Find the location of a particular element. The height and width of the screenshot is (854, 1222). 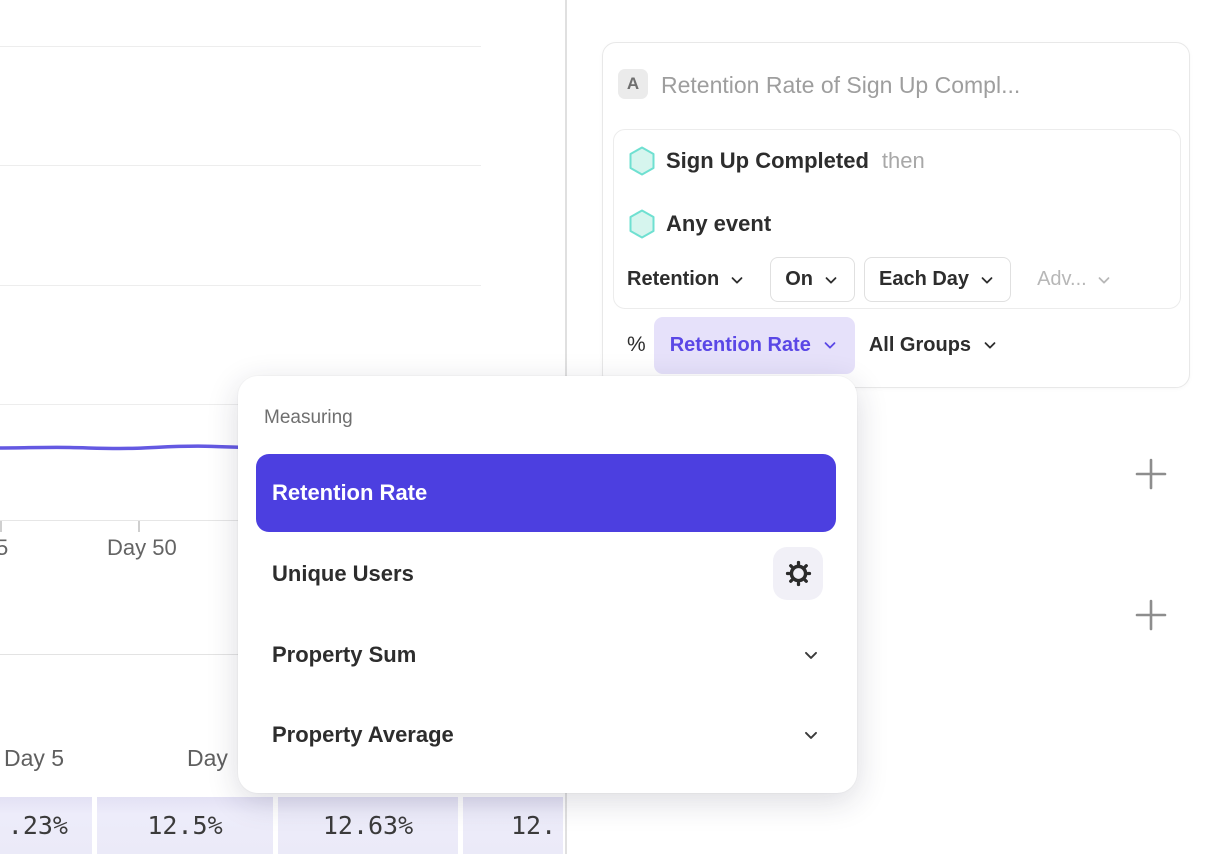

menu-item-label: Retention Rate is located at coordinates (350, 492).